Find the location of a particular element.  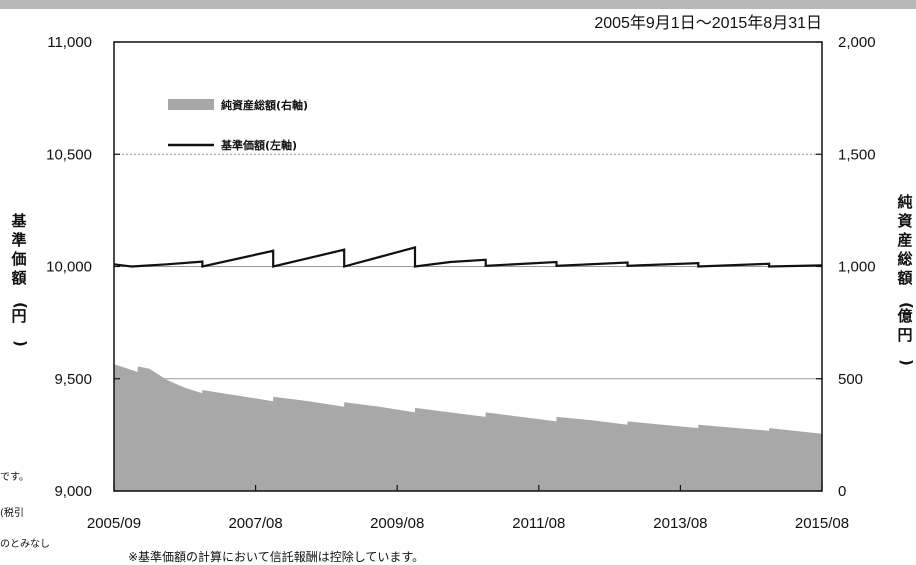

left-tick-label: 11,000 is located at coordinates (69, 42).